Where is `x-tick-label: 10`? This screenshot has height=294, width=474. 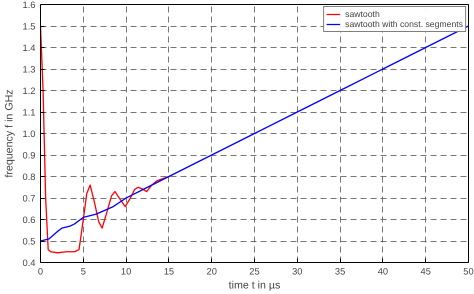 x-tick-label: 10 is located at coordinates (126, 271).